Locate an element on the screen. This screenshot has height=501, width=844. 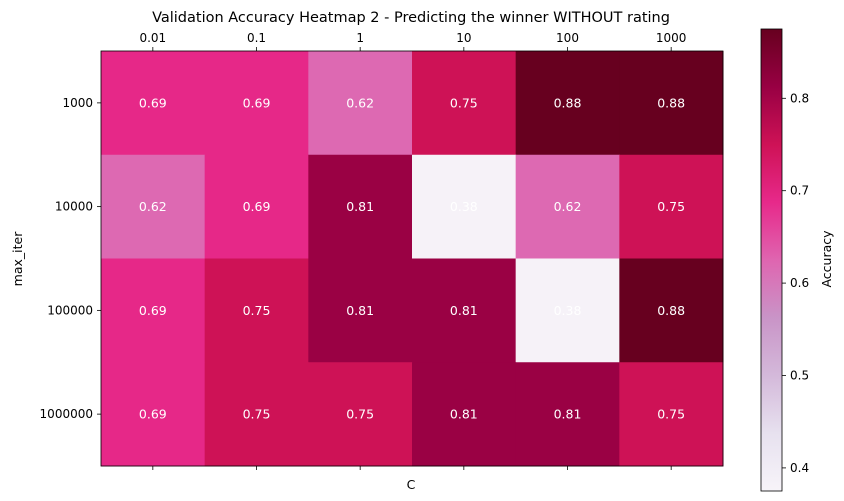
y-tick-label: 10000 is located at coordinates (74, 207).